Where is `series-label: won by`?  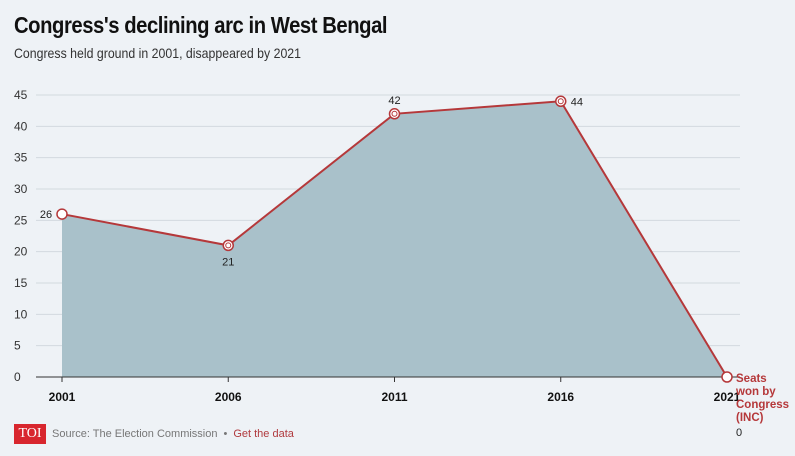
series-label: won by is located at coordinates (755, 392).